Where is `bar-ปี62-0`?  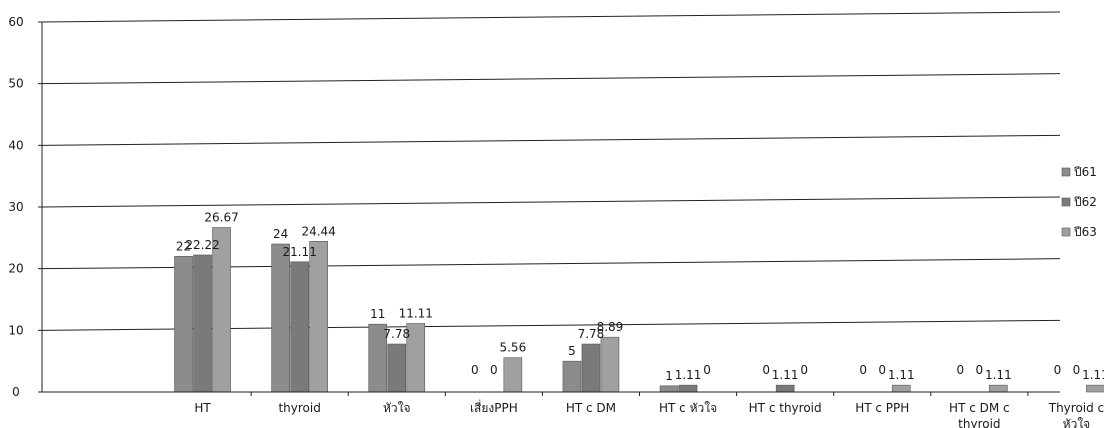 bar-ปี62-0 is located at coordinates (202, 323).